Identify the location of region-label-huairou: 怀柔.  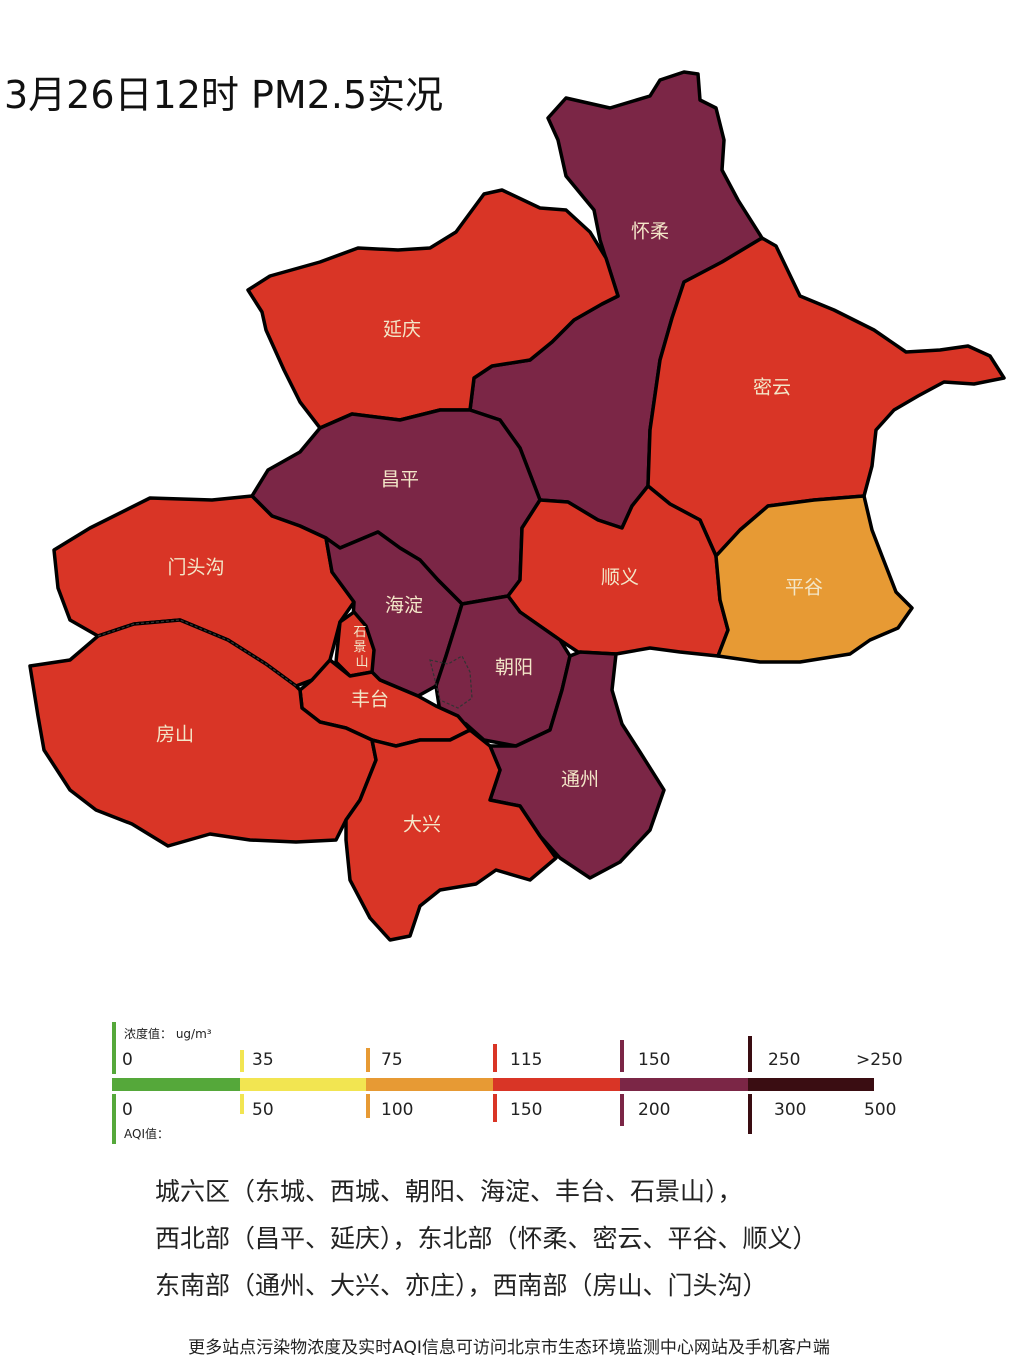
(650, 232).